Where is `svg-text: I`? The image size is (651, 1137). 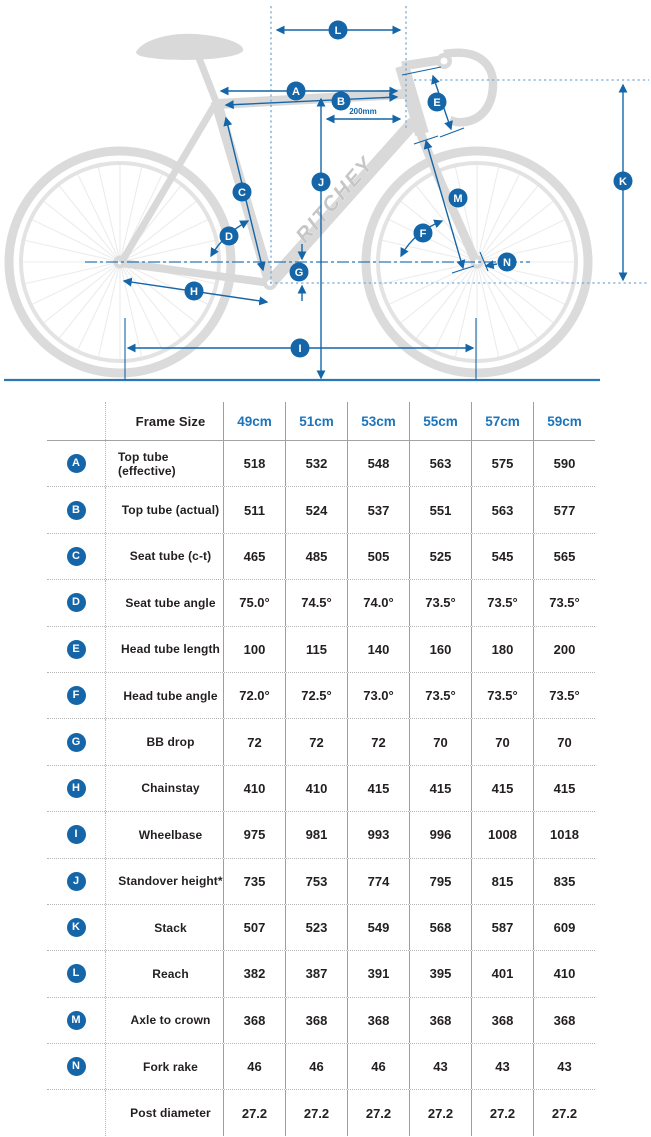 svg-text: I is located at coordinates (299, 349).